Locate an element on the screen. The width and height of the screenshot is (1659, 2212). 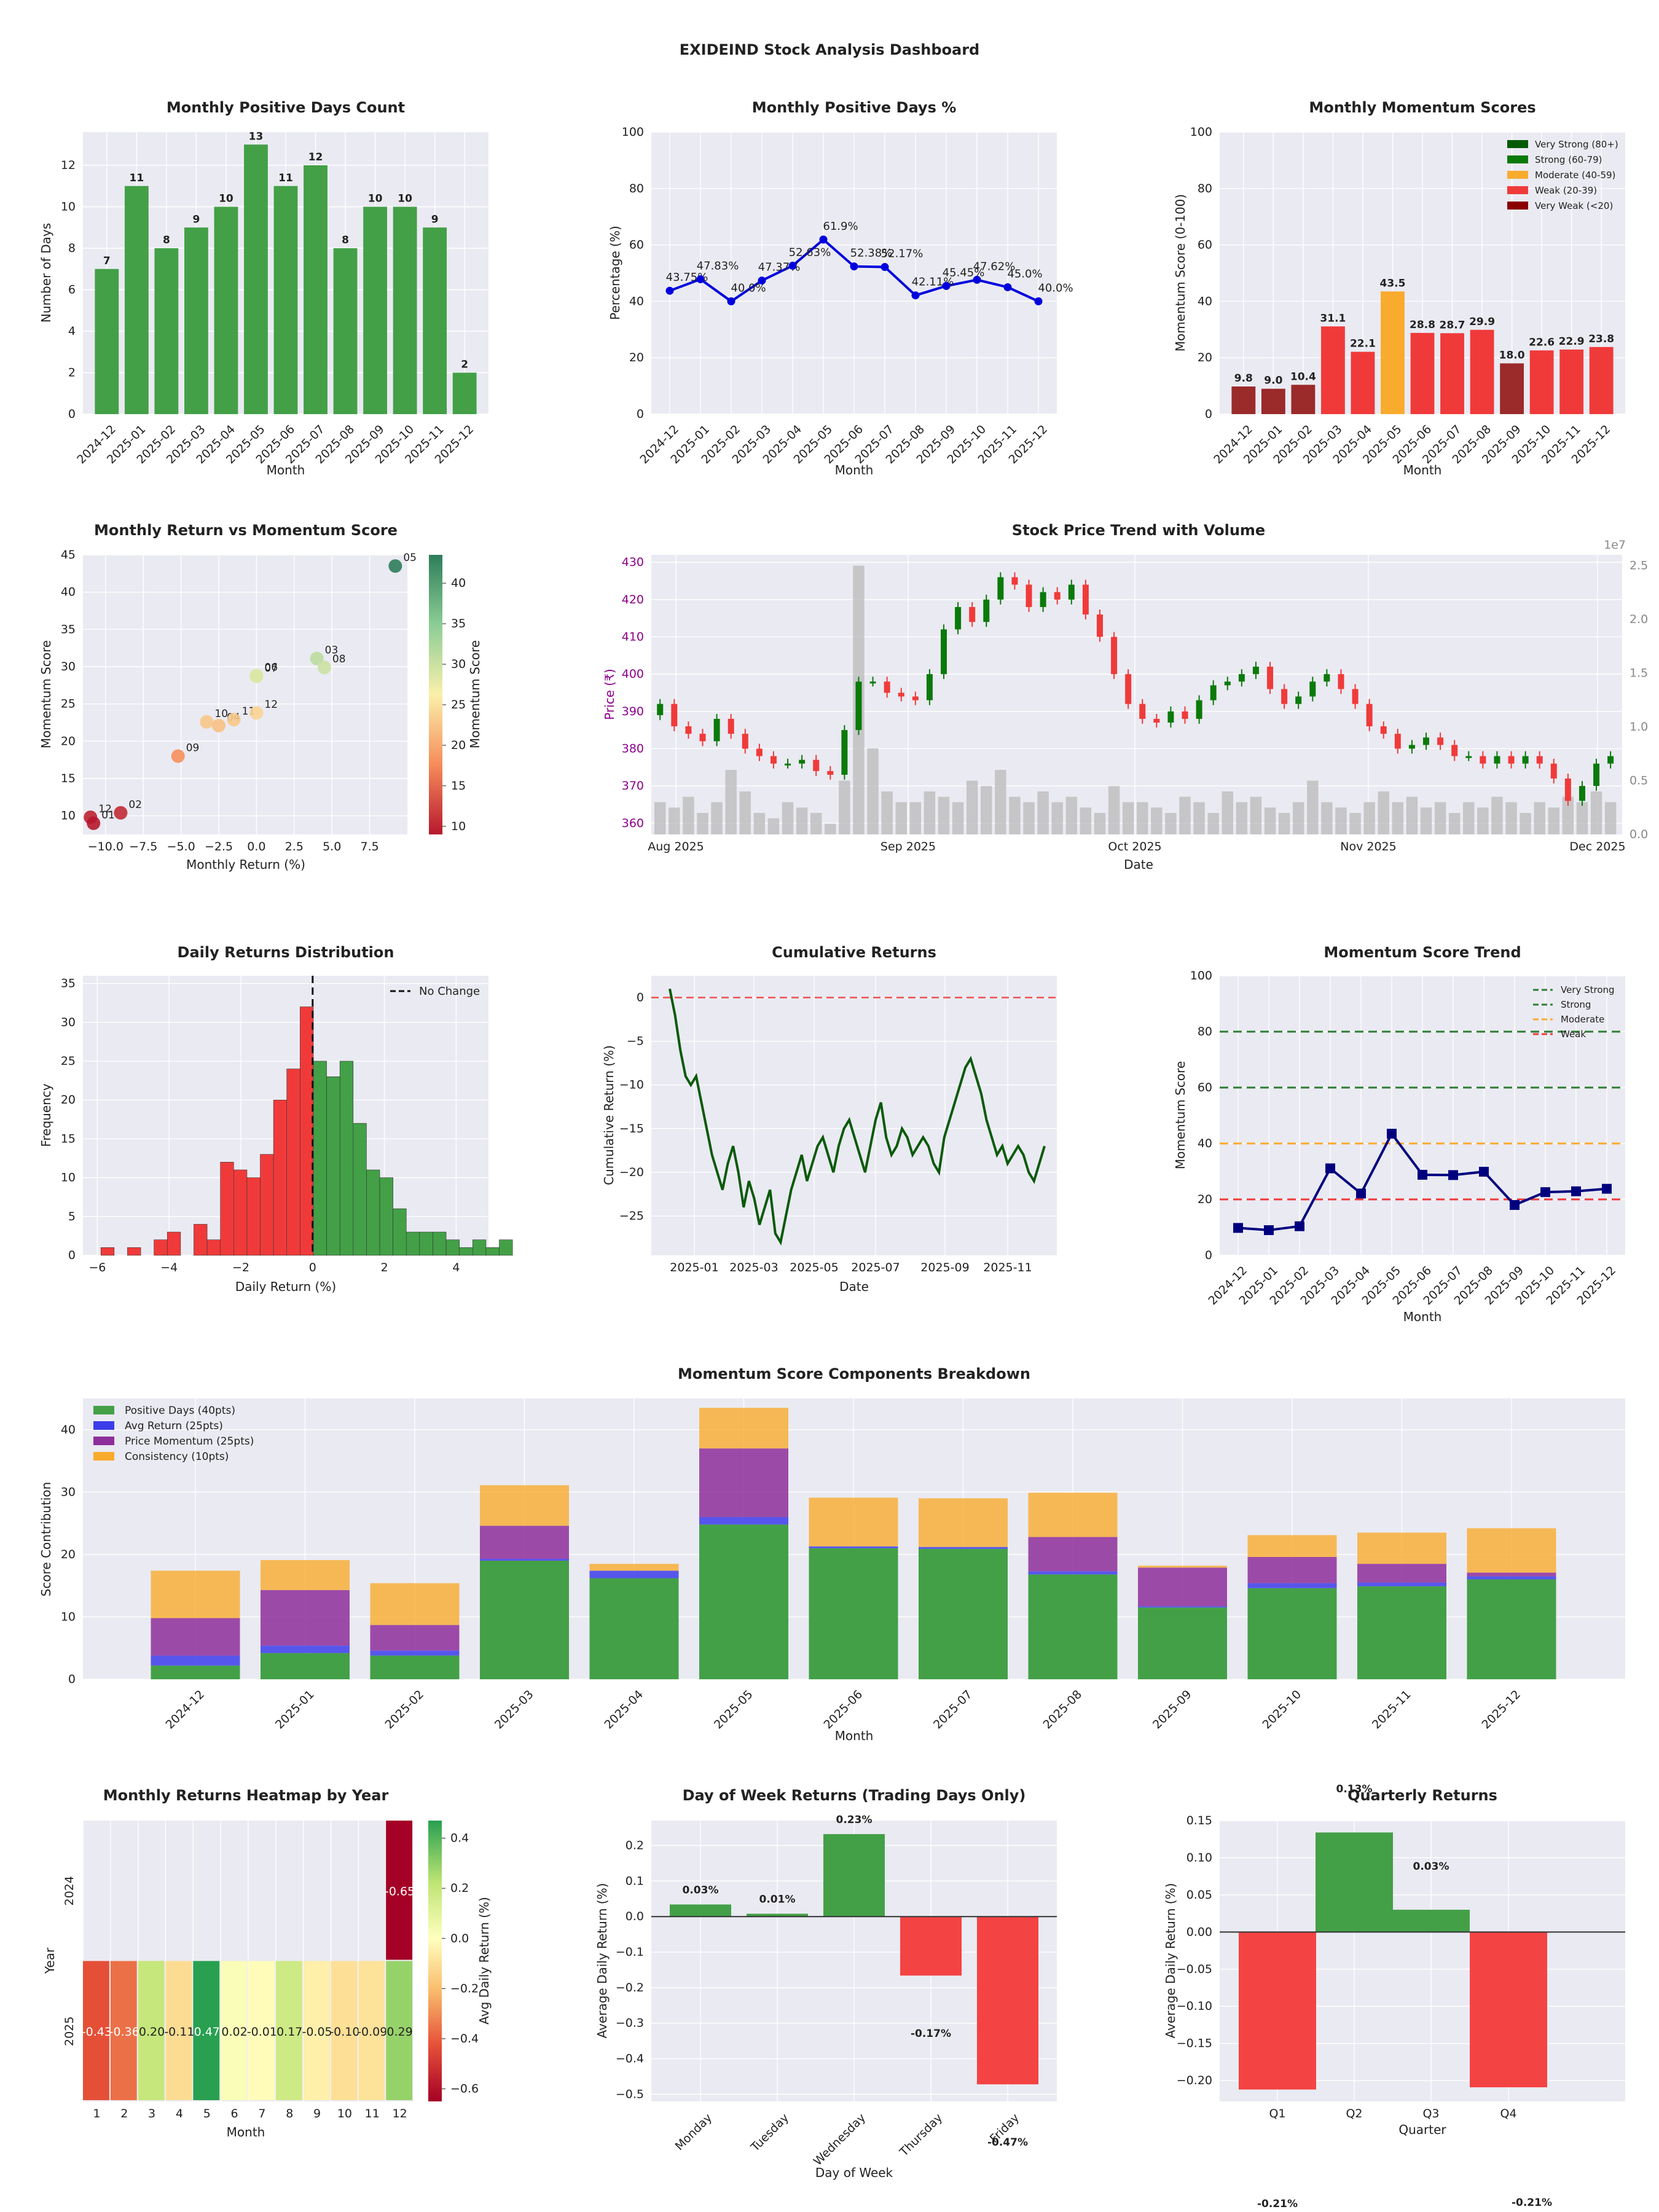
y-tick-label: 35 is located at coordinates (68, 983).